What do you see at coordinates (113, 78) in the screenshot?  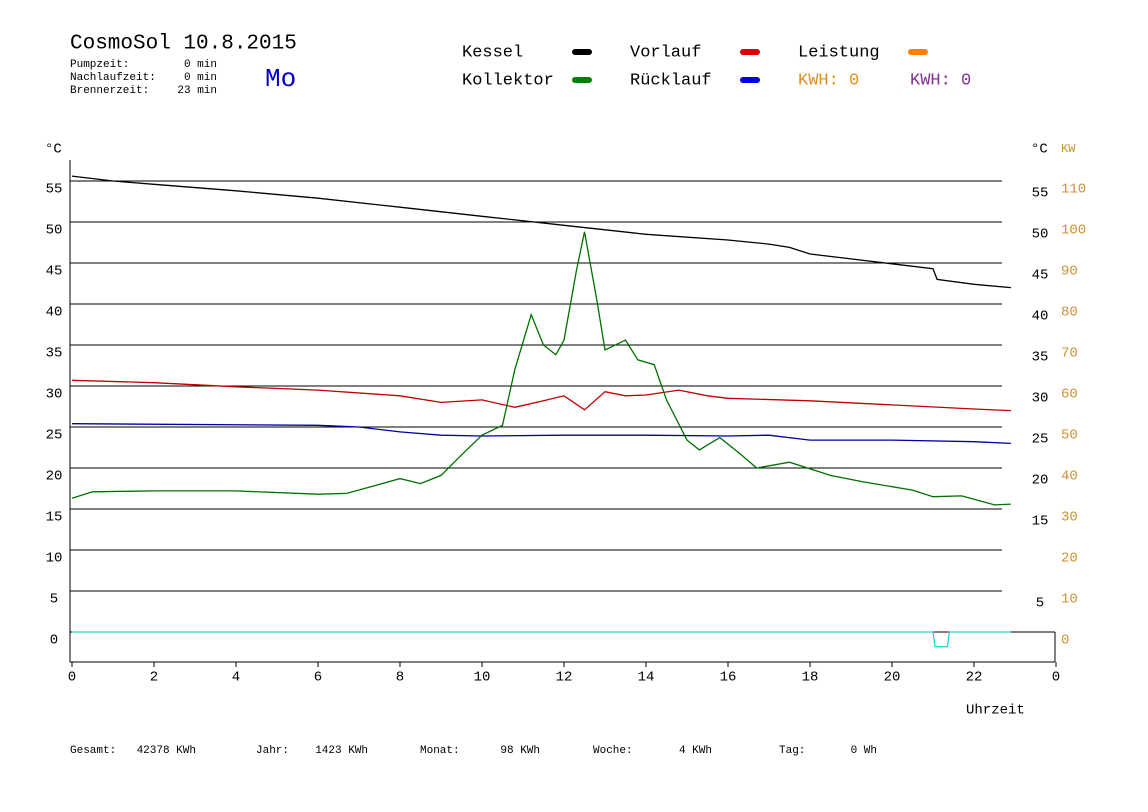 I see `info-label: Nachlaufzeit:` at bounding box center [113, 78].